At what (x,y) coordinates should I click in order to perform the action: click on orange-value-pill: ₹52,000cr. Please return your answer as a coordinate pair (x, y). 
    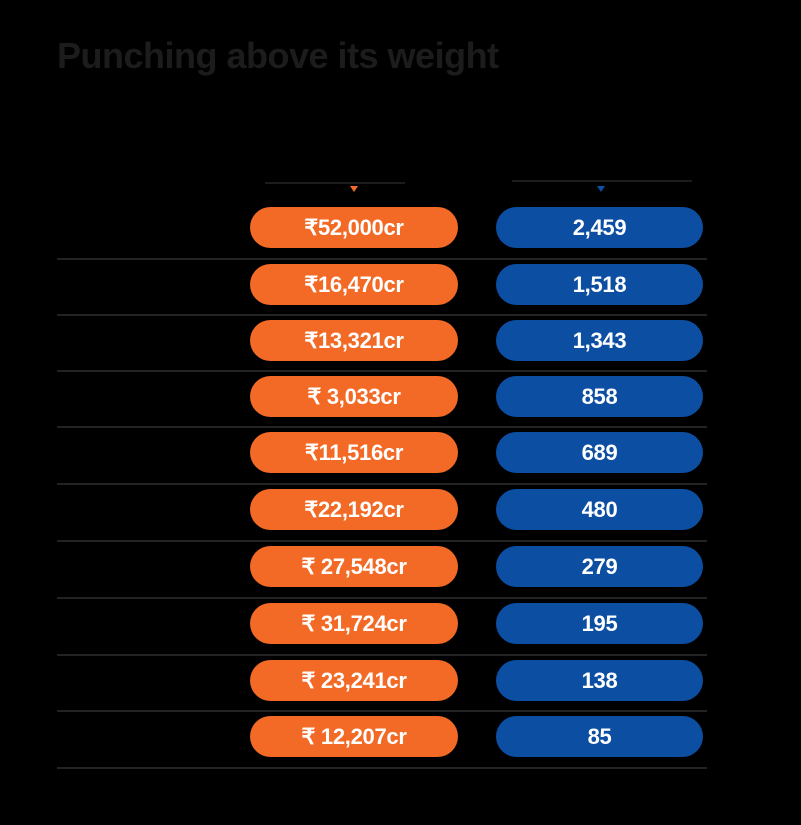
    Looking at the image, I should click on (354, 227).